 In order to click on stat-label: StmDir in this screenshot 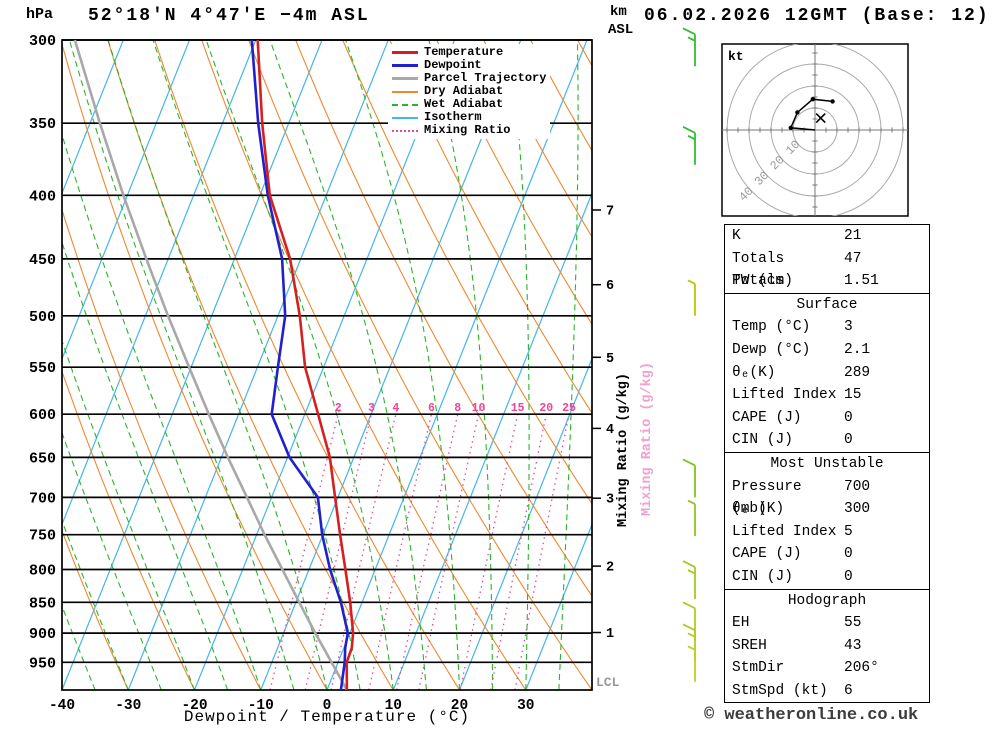, I will do `click(758, 668)`.